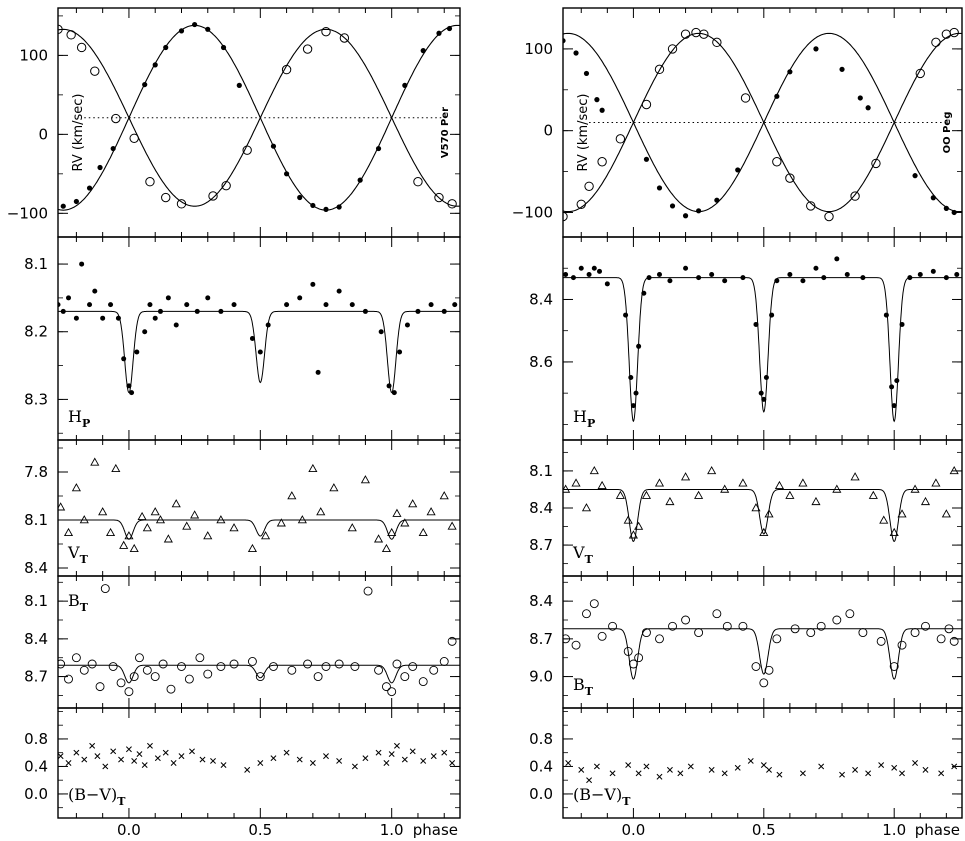  I want to click on star-name-label: V570 Per, so click(445, 132).